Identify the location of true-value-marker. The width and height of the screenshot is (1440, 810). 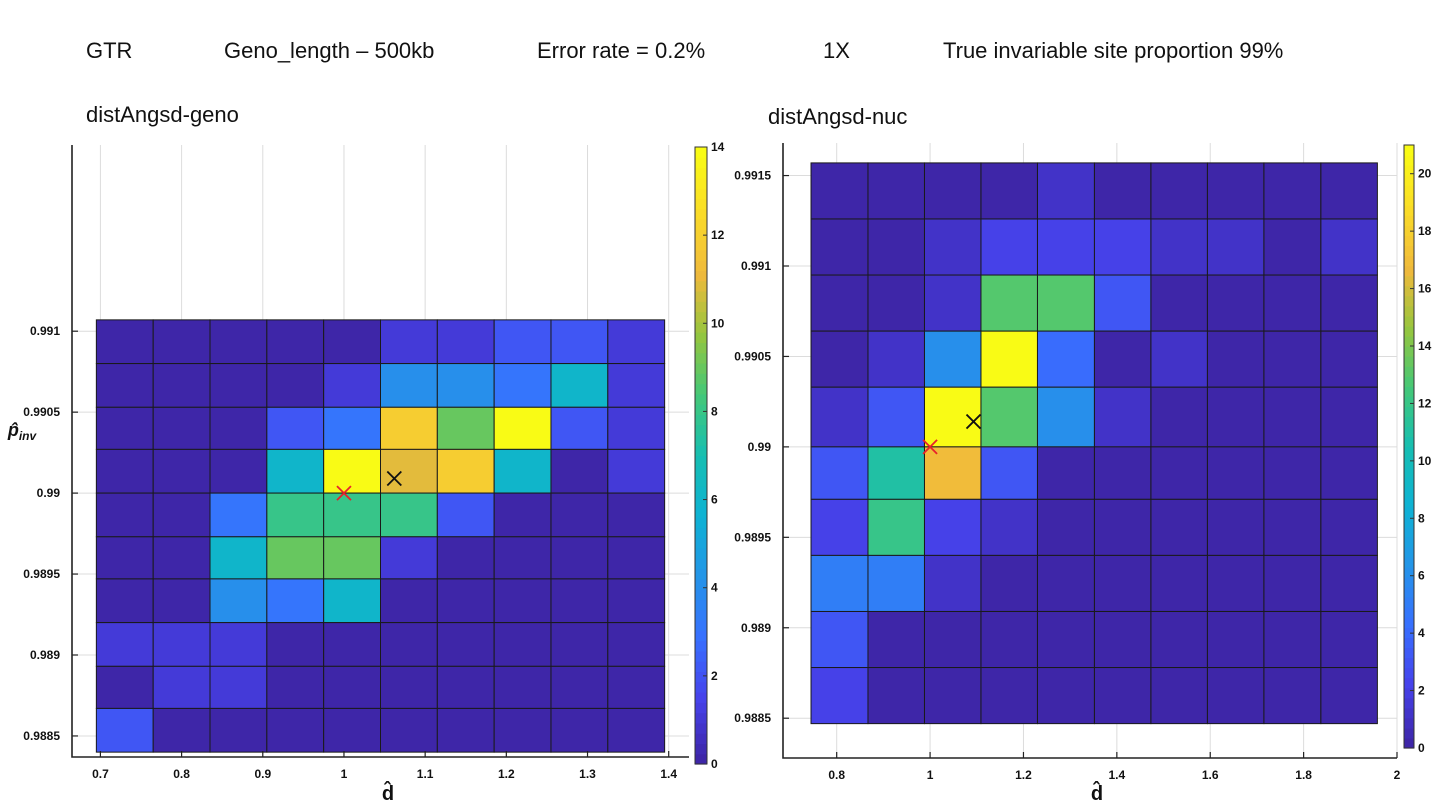
(344, 493).